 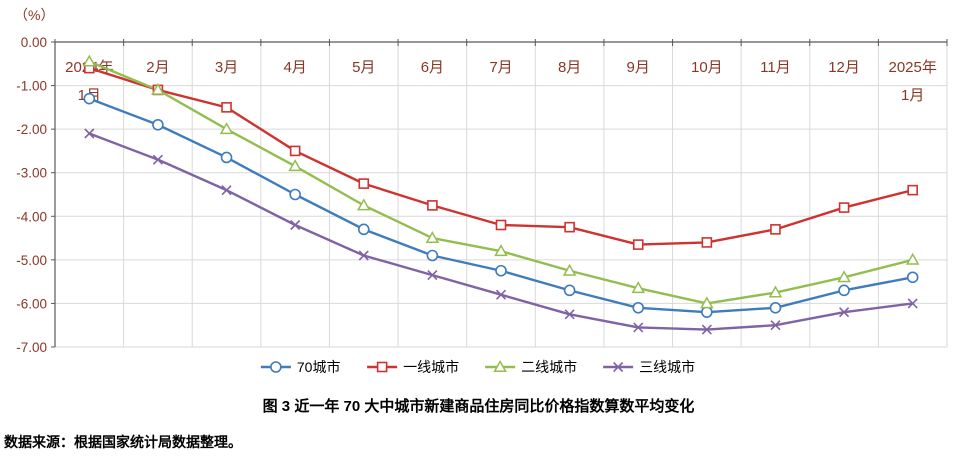 I want to click on x-tick-label: 2025年 1月, so click(x=913, y=81).